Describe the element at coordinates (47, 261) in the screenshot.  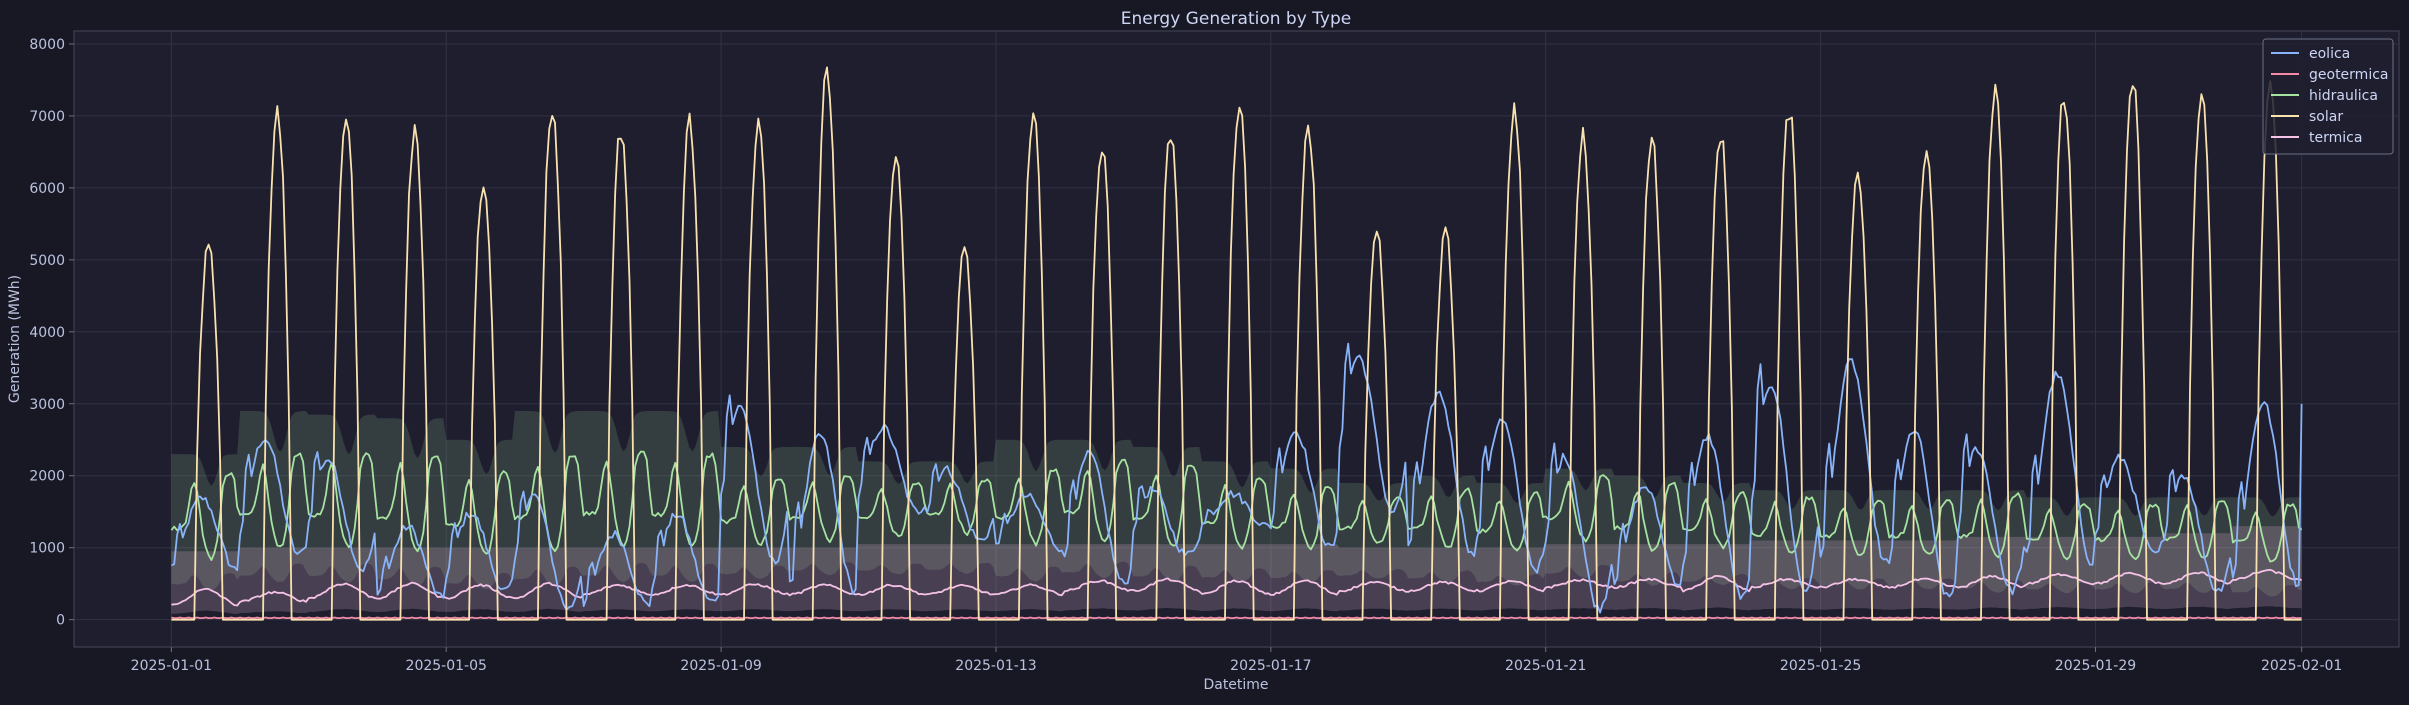
I see `y-tick-label: 5000` at that location.